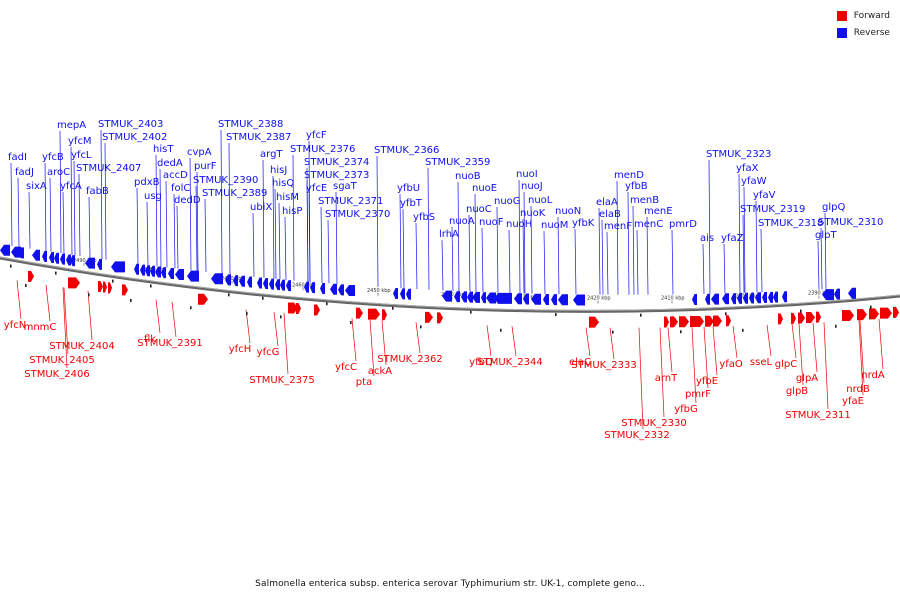 This screenshot has width=900, height=600. I want to click on forward-gene-label: STMUK_2405, so click(61, 360).